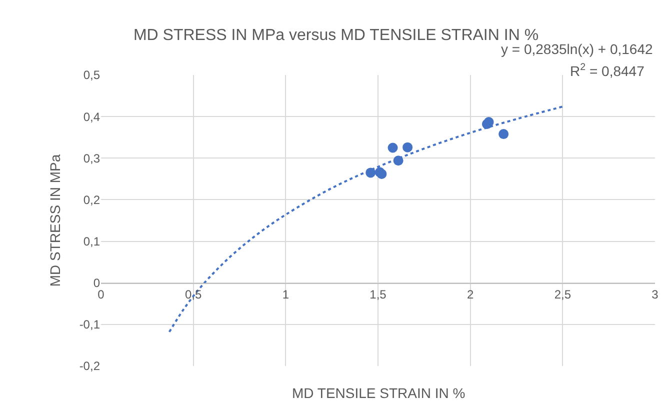  I want to click on annotation: R$^{2}$ = 0,8447, so click(607, 70).